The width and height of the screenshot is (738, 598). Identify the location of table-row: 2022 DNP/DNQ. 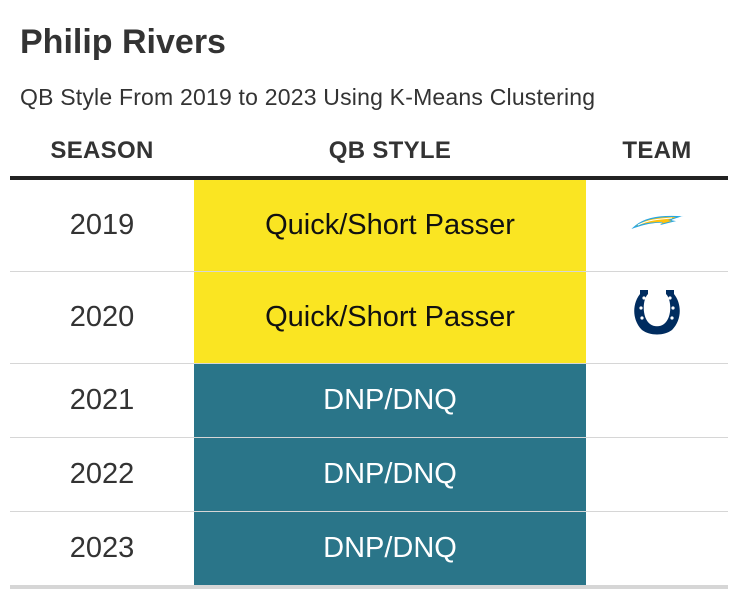
(369, 474).